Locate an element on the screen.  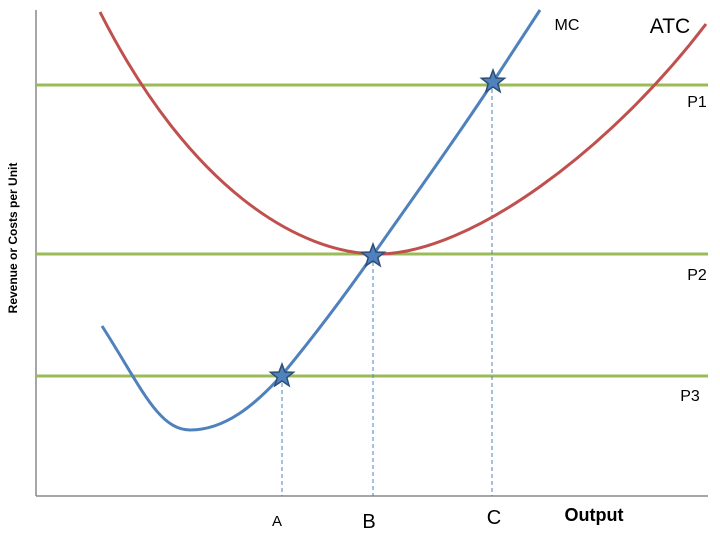
y-axis-label: Revenue or Costs per Unit is located at coordinates (13, 238).